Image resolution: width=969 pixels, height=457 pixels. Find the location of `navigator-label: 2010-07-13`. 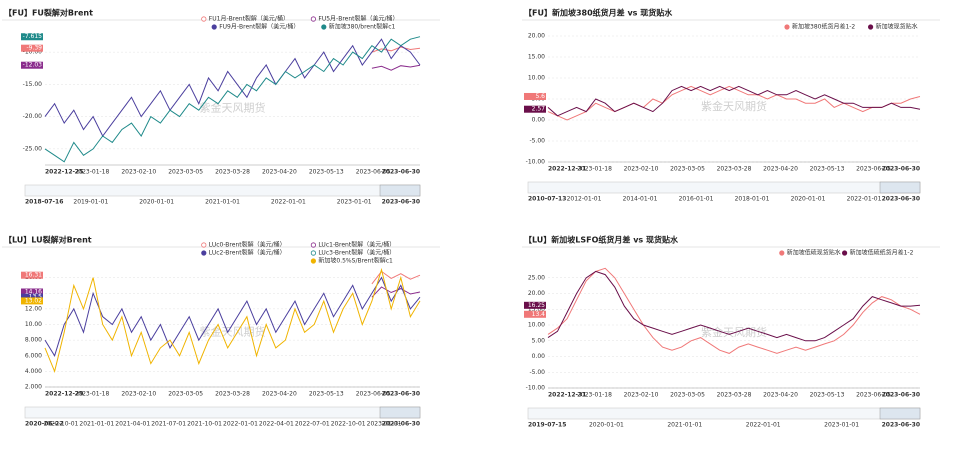

navigator-label: 2010-07-13 is located at coordinates (547, 199).